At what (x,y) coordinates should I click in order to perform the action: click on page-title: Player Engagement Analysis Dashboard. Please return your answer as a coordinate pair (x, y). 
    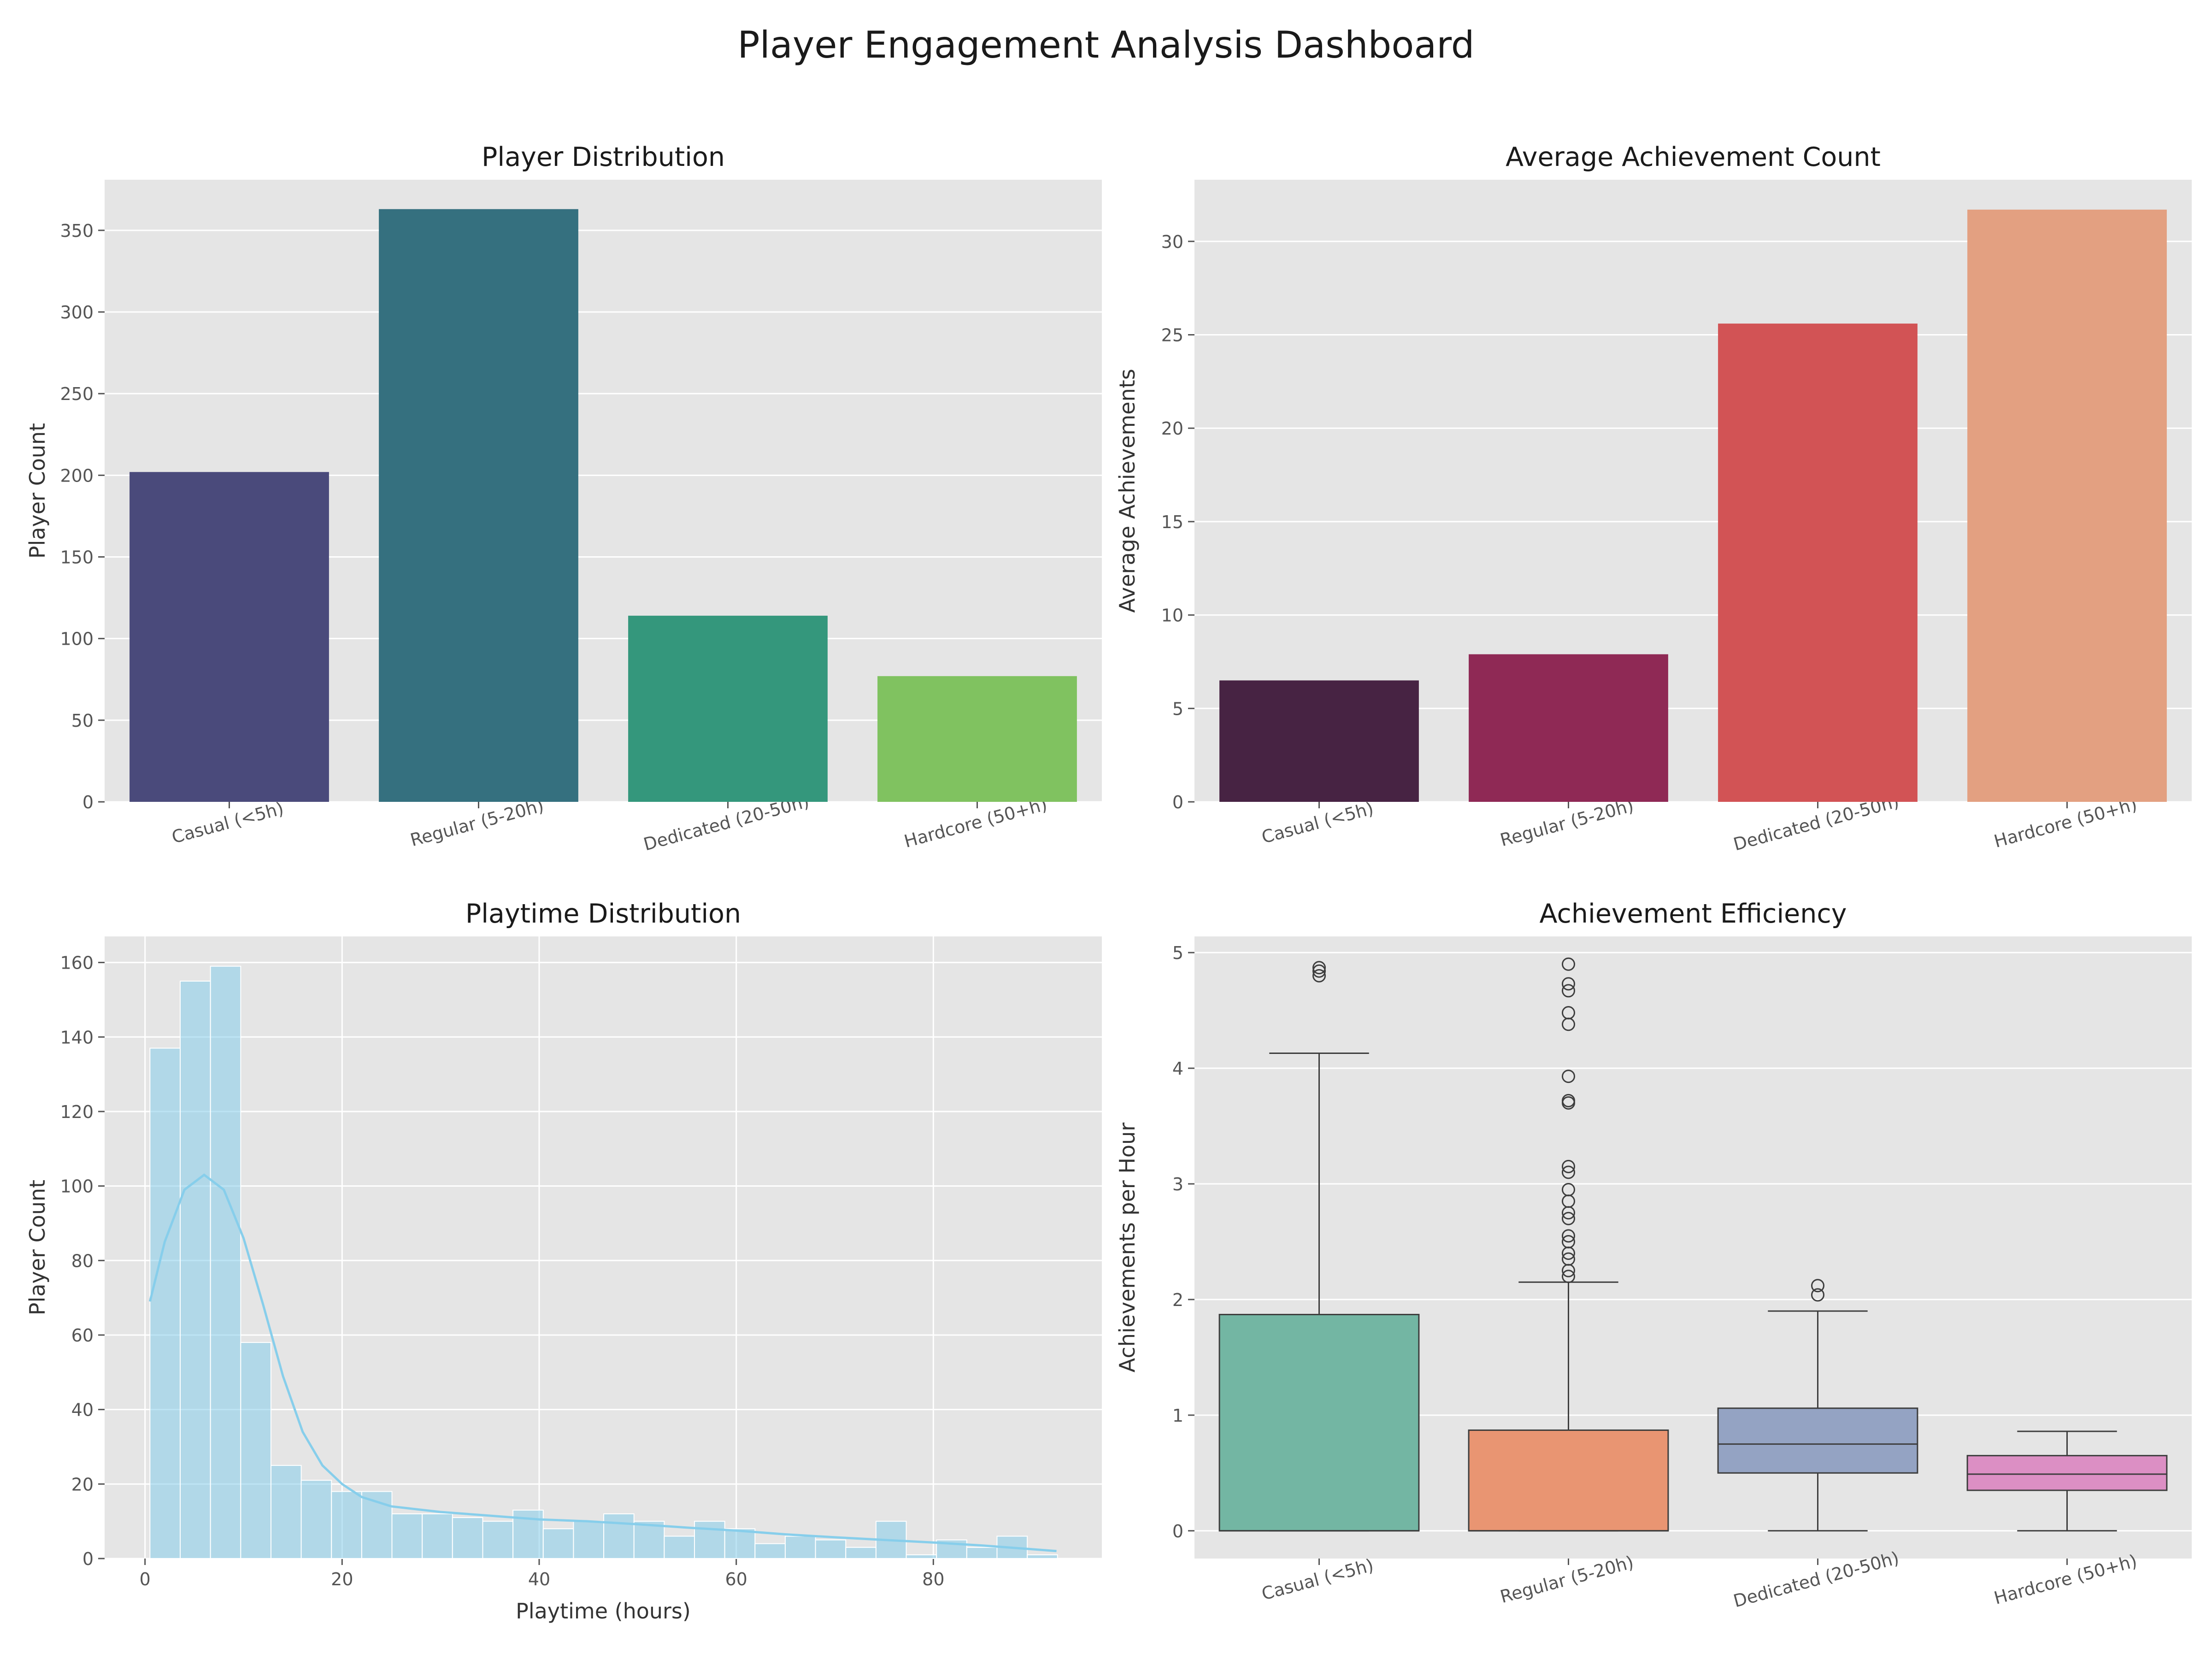
    Looking at the image, I should click on (1105, 45).